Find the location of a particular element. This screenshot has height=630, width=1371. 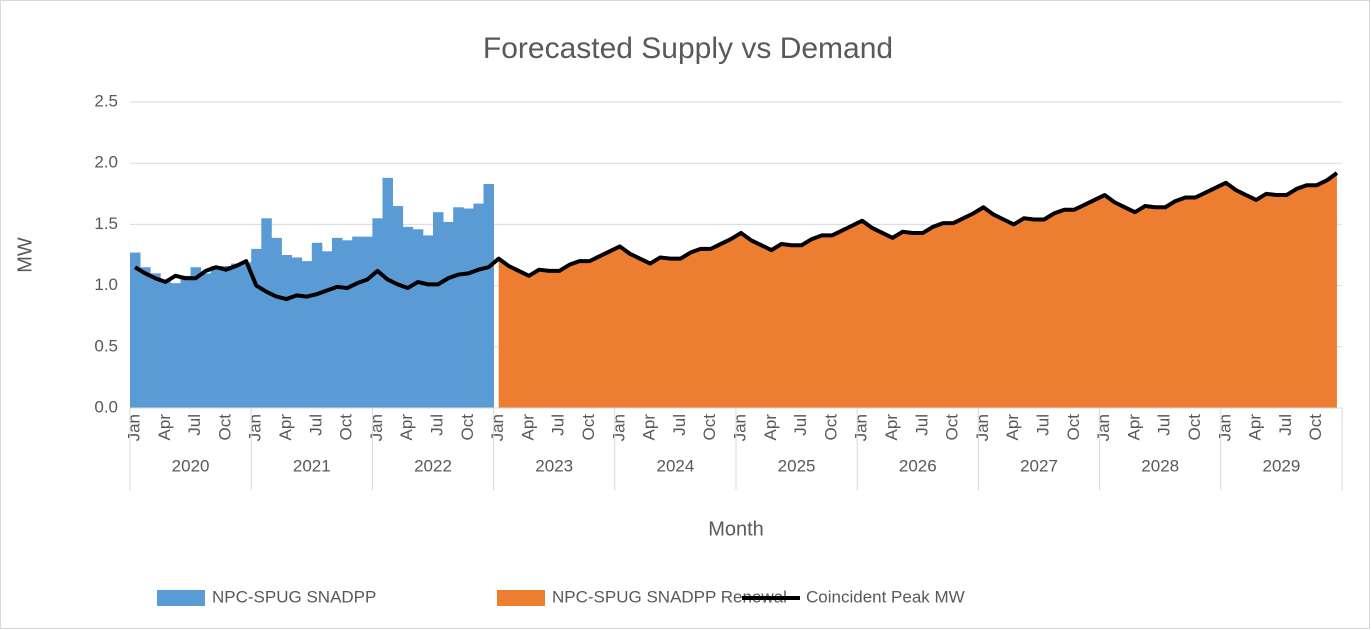

x-group-label: 2022 is located at coordinates (433, 465).